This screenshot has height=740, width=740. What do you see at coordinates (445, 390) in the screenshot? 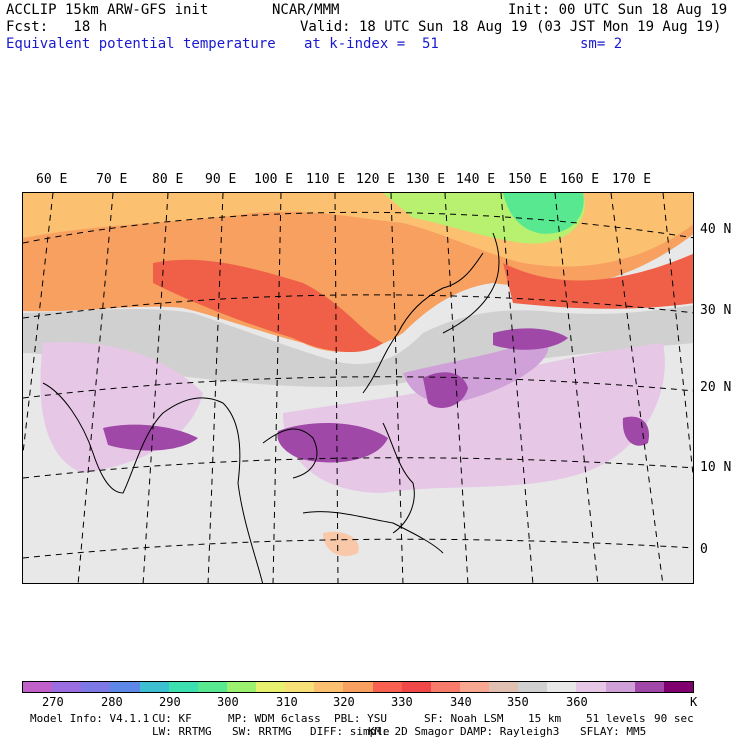
I see `core-philippine-sea` at bounding box center [445, 390].